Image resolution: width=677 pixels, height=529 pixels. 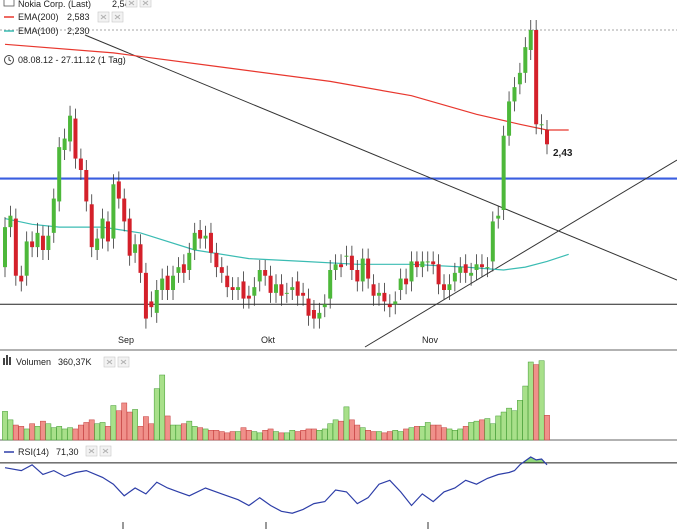 What do you see at coordinates (7, 360) in the screenshot?
I see `volume-bars-icon` at bounding box center [7, 360].